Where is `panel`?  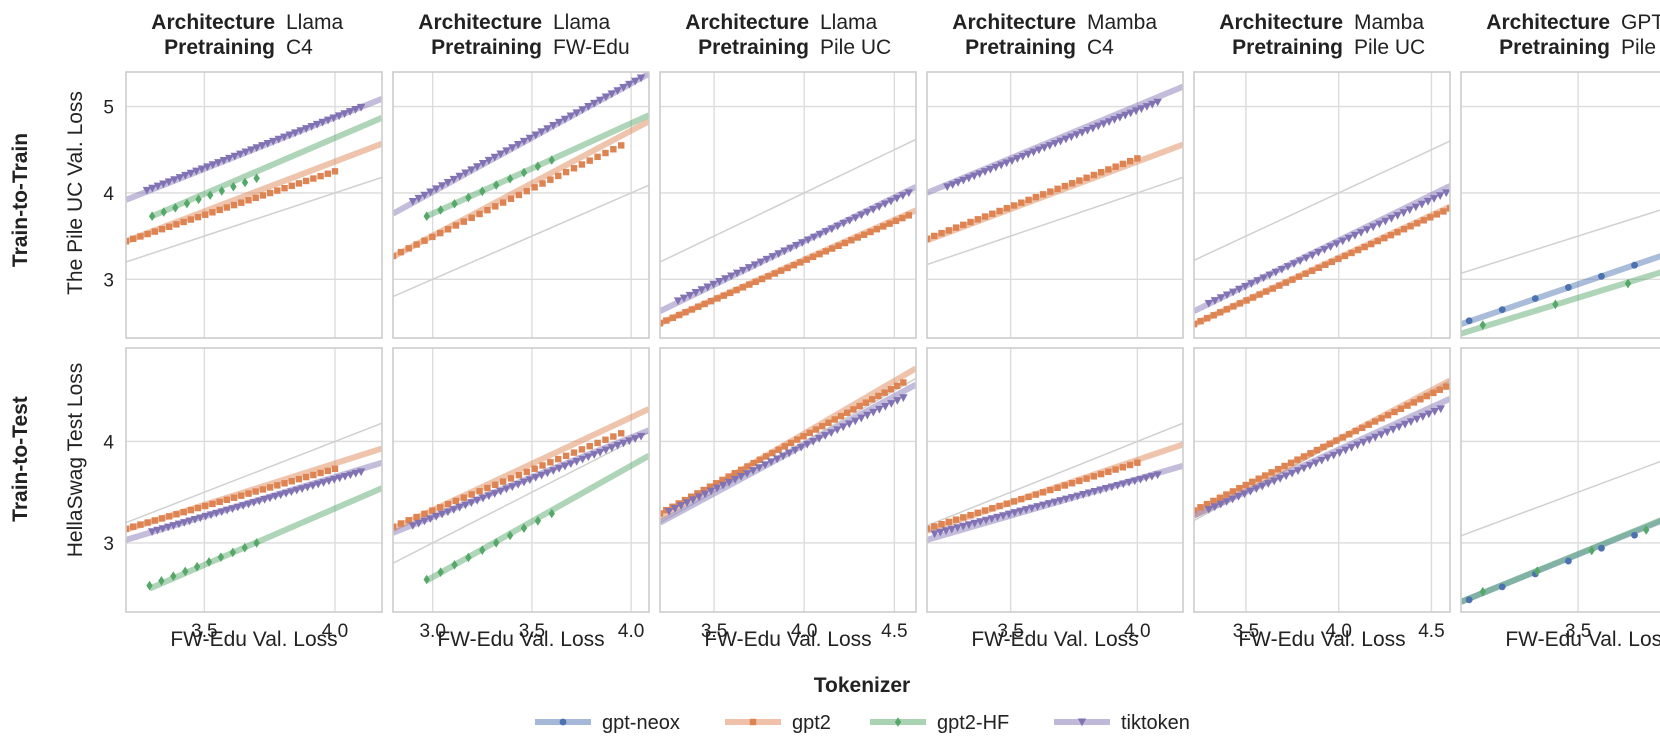
panel is located at coordinates (1560, 205).